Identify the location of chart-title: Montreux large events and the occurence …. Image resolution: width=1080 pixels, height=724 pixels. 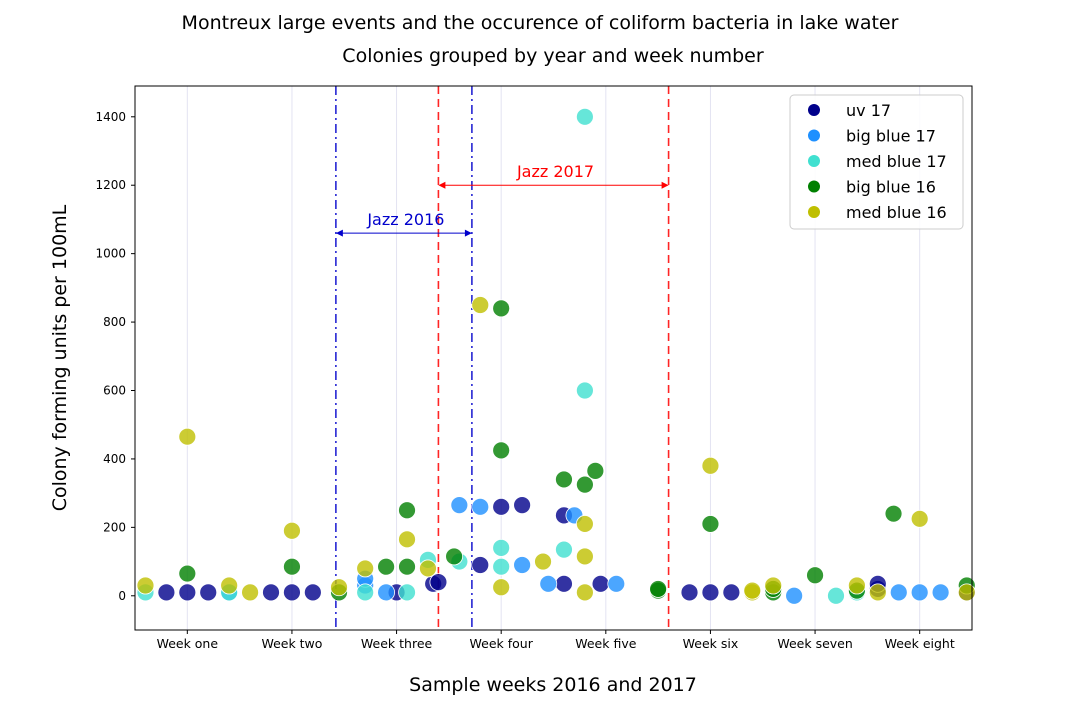
(540, 23).